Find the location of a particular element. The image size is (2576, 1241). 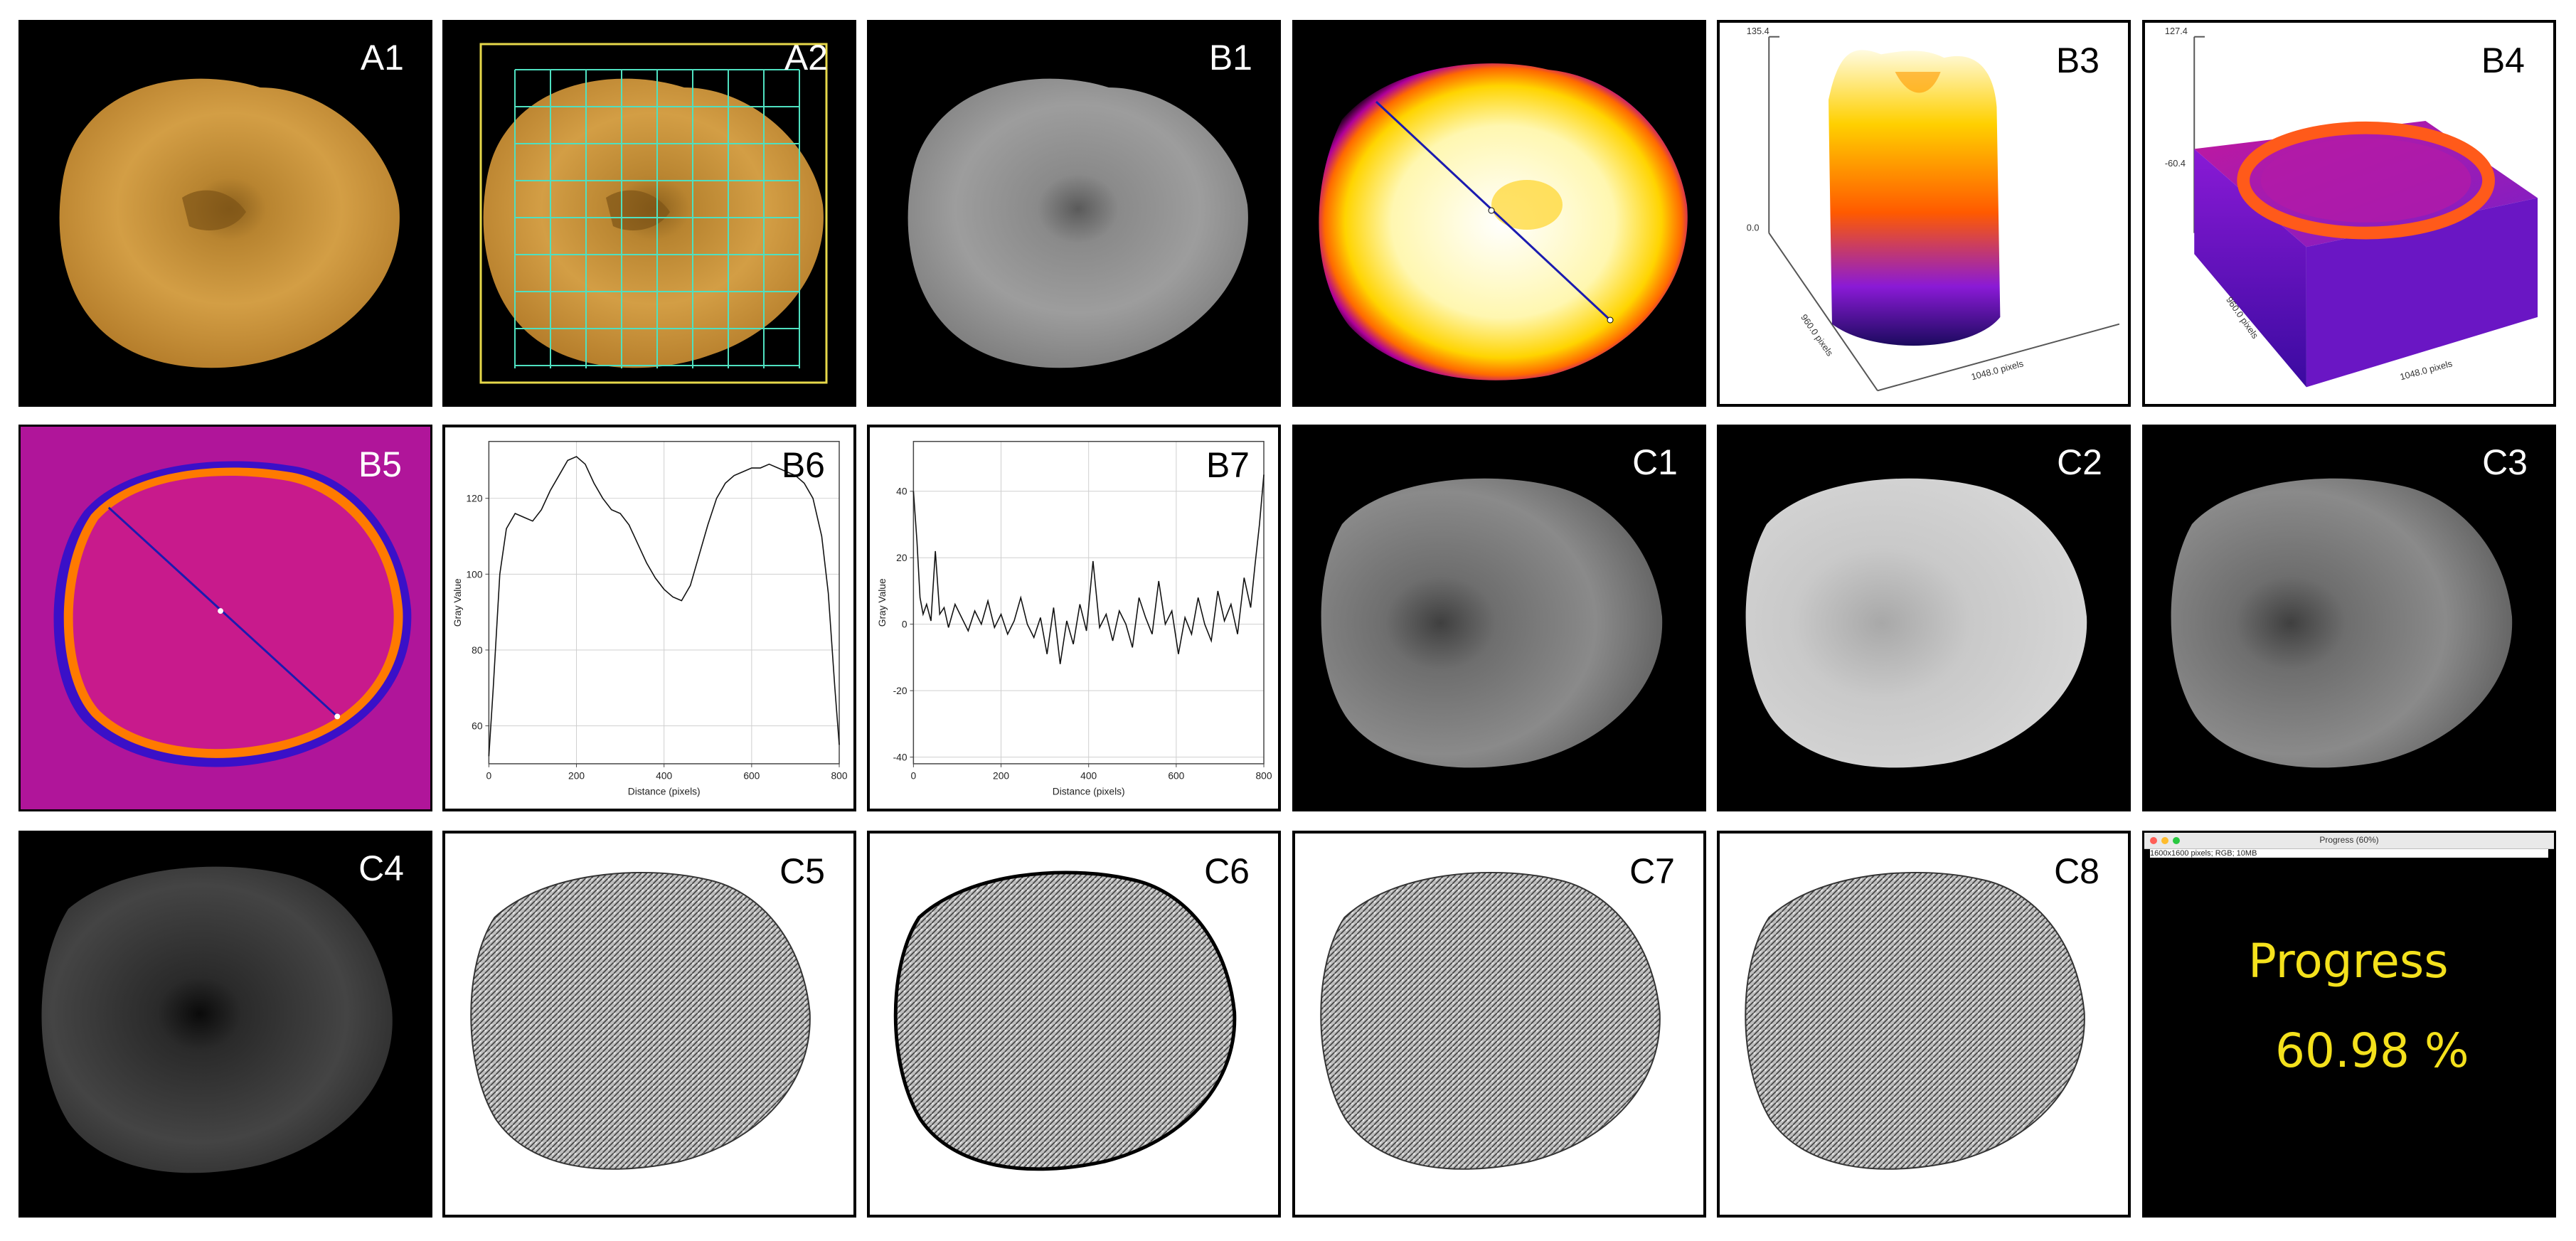

potato-slice-color-image is located at coordinates (229, 223).